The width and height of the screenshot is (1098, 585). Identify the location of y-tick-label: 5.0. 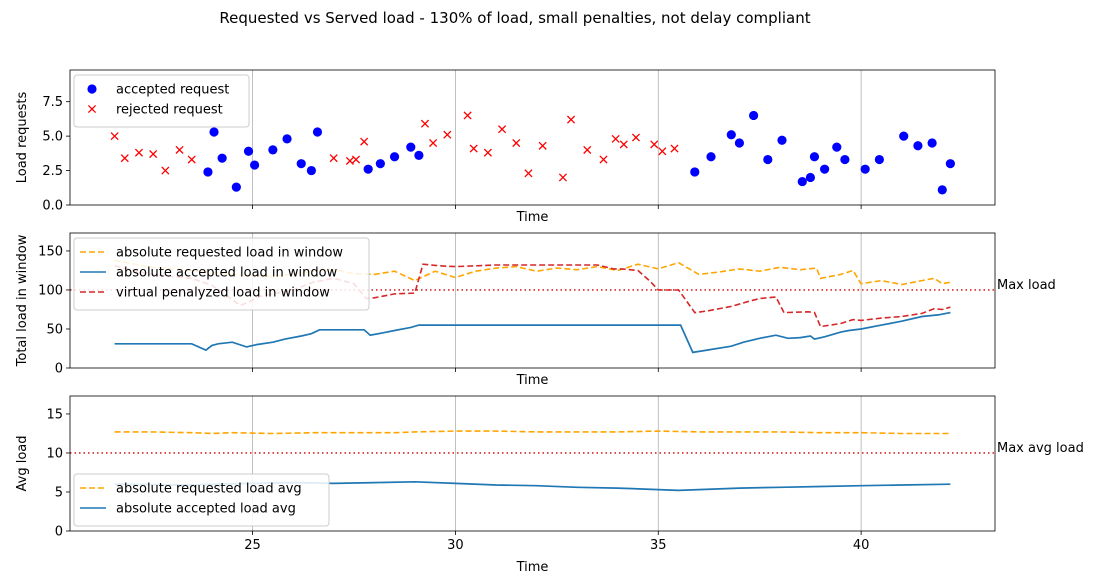
(52, 137).